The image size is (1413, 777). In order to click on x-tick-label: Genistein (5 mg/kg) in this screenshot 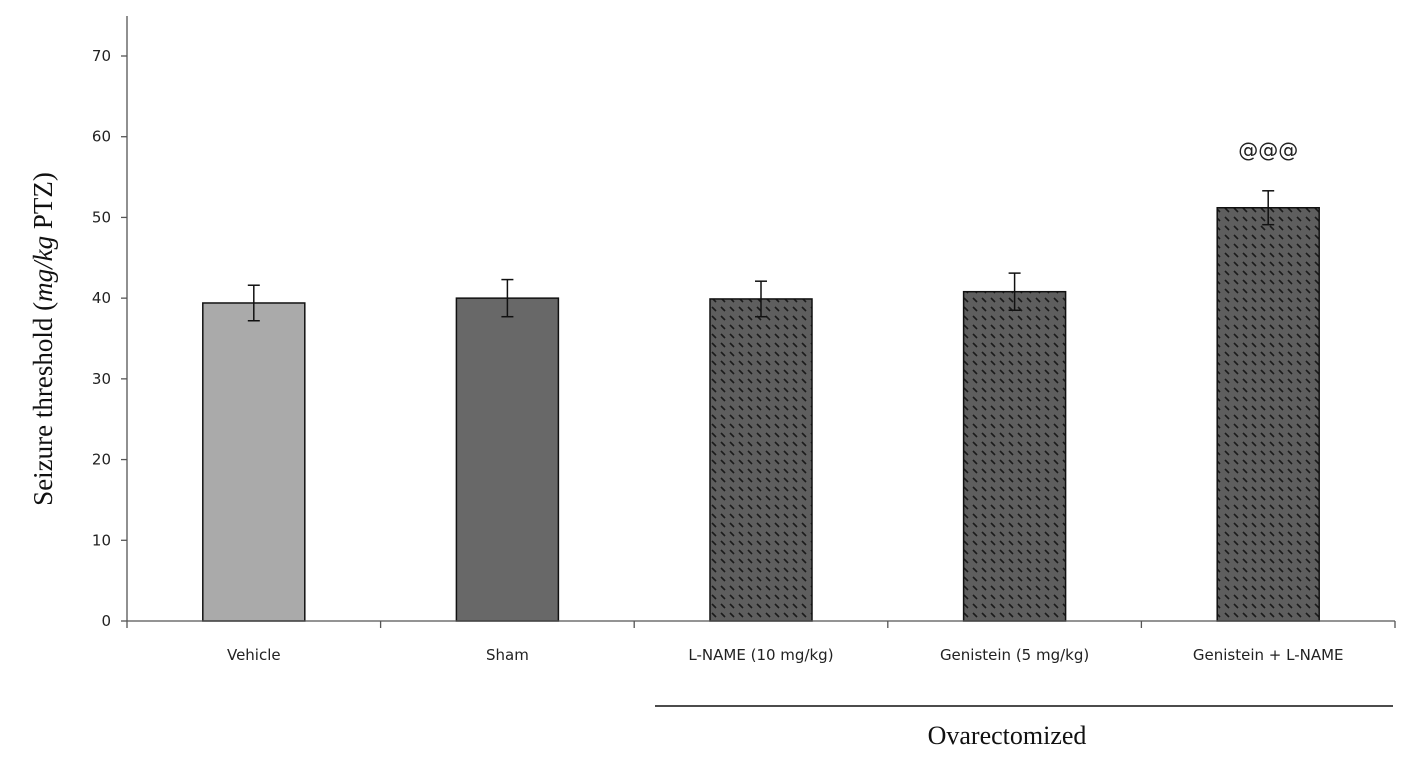, I will do `click(1014, 655)`.